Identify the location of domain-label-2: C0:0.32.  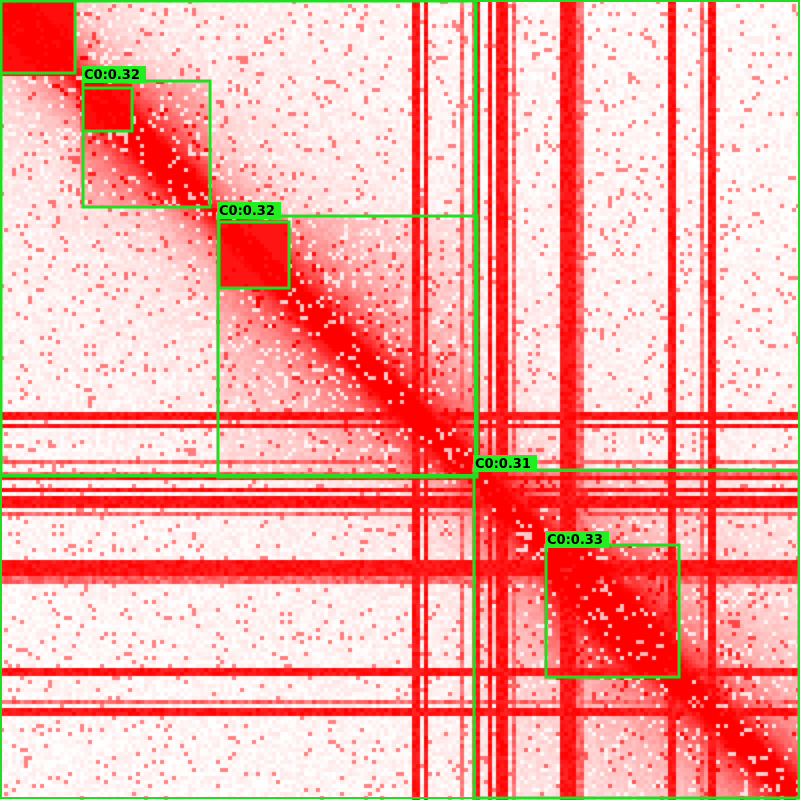
(249, 210).